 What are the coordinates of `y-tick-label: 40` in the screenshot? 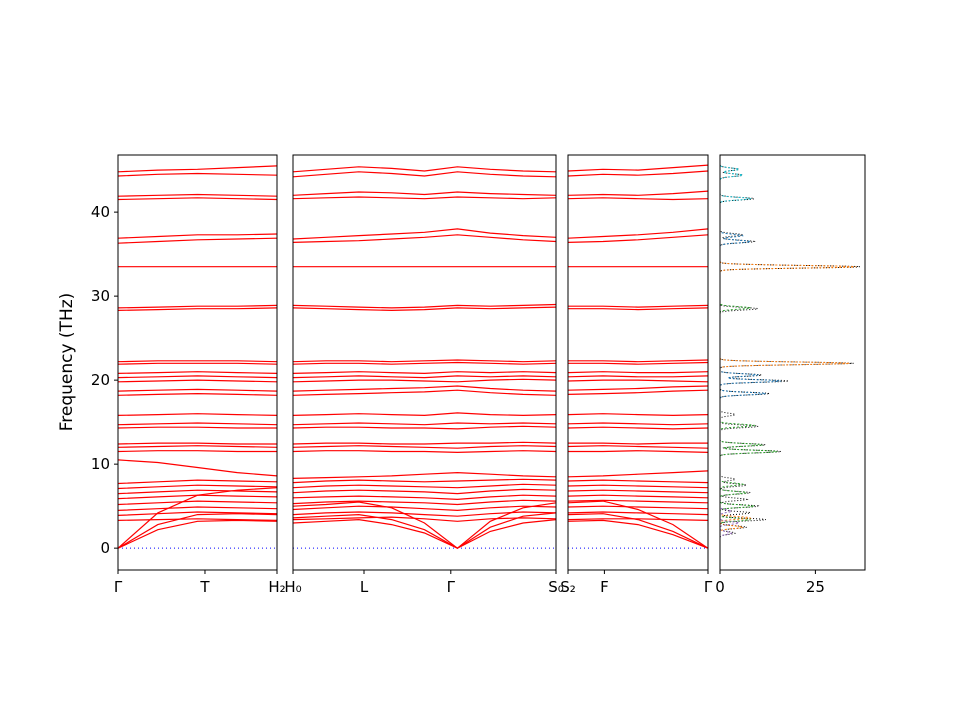 It's located at (100, 212).